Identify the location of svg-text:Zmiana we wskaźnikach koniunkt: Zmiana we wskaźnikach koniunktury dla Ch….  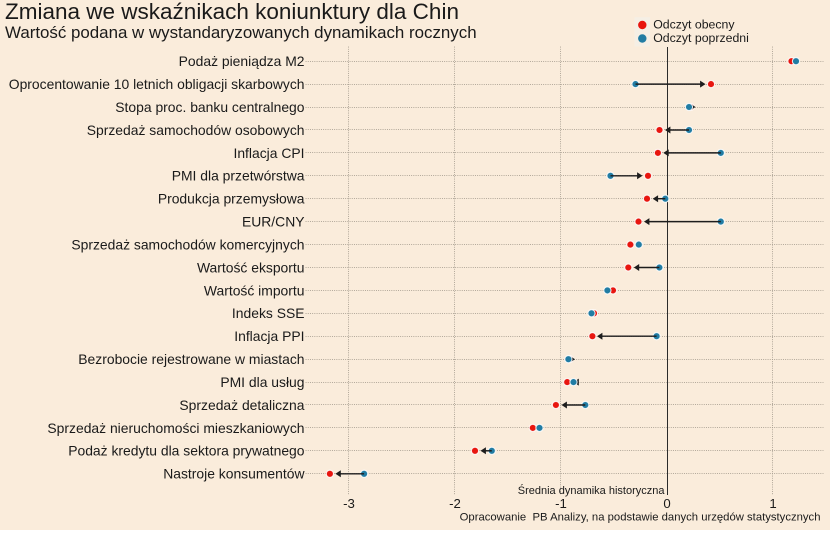
(232, 12).